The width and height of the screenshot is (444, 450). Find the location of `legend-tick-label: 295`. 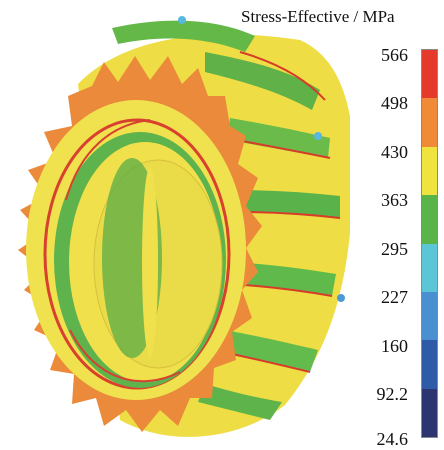

legend-tick-label: 295 is located at coordinates (394, 249).